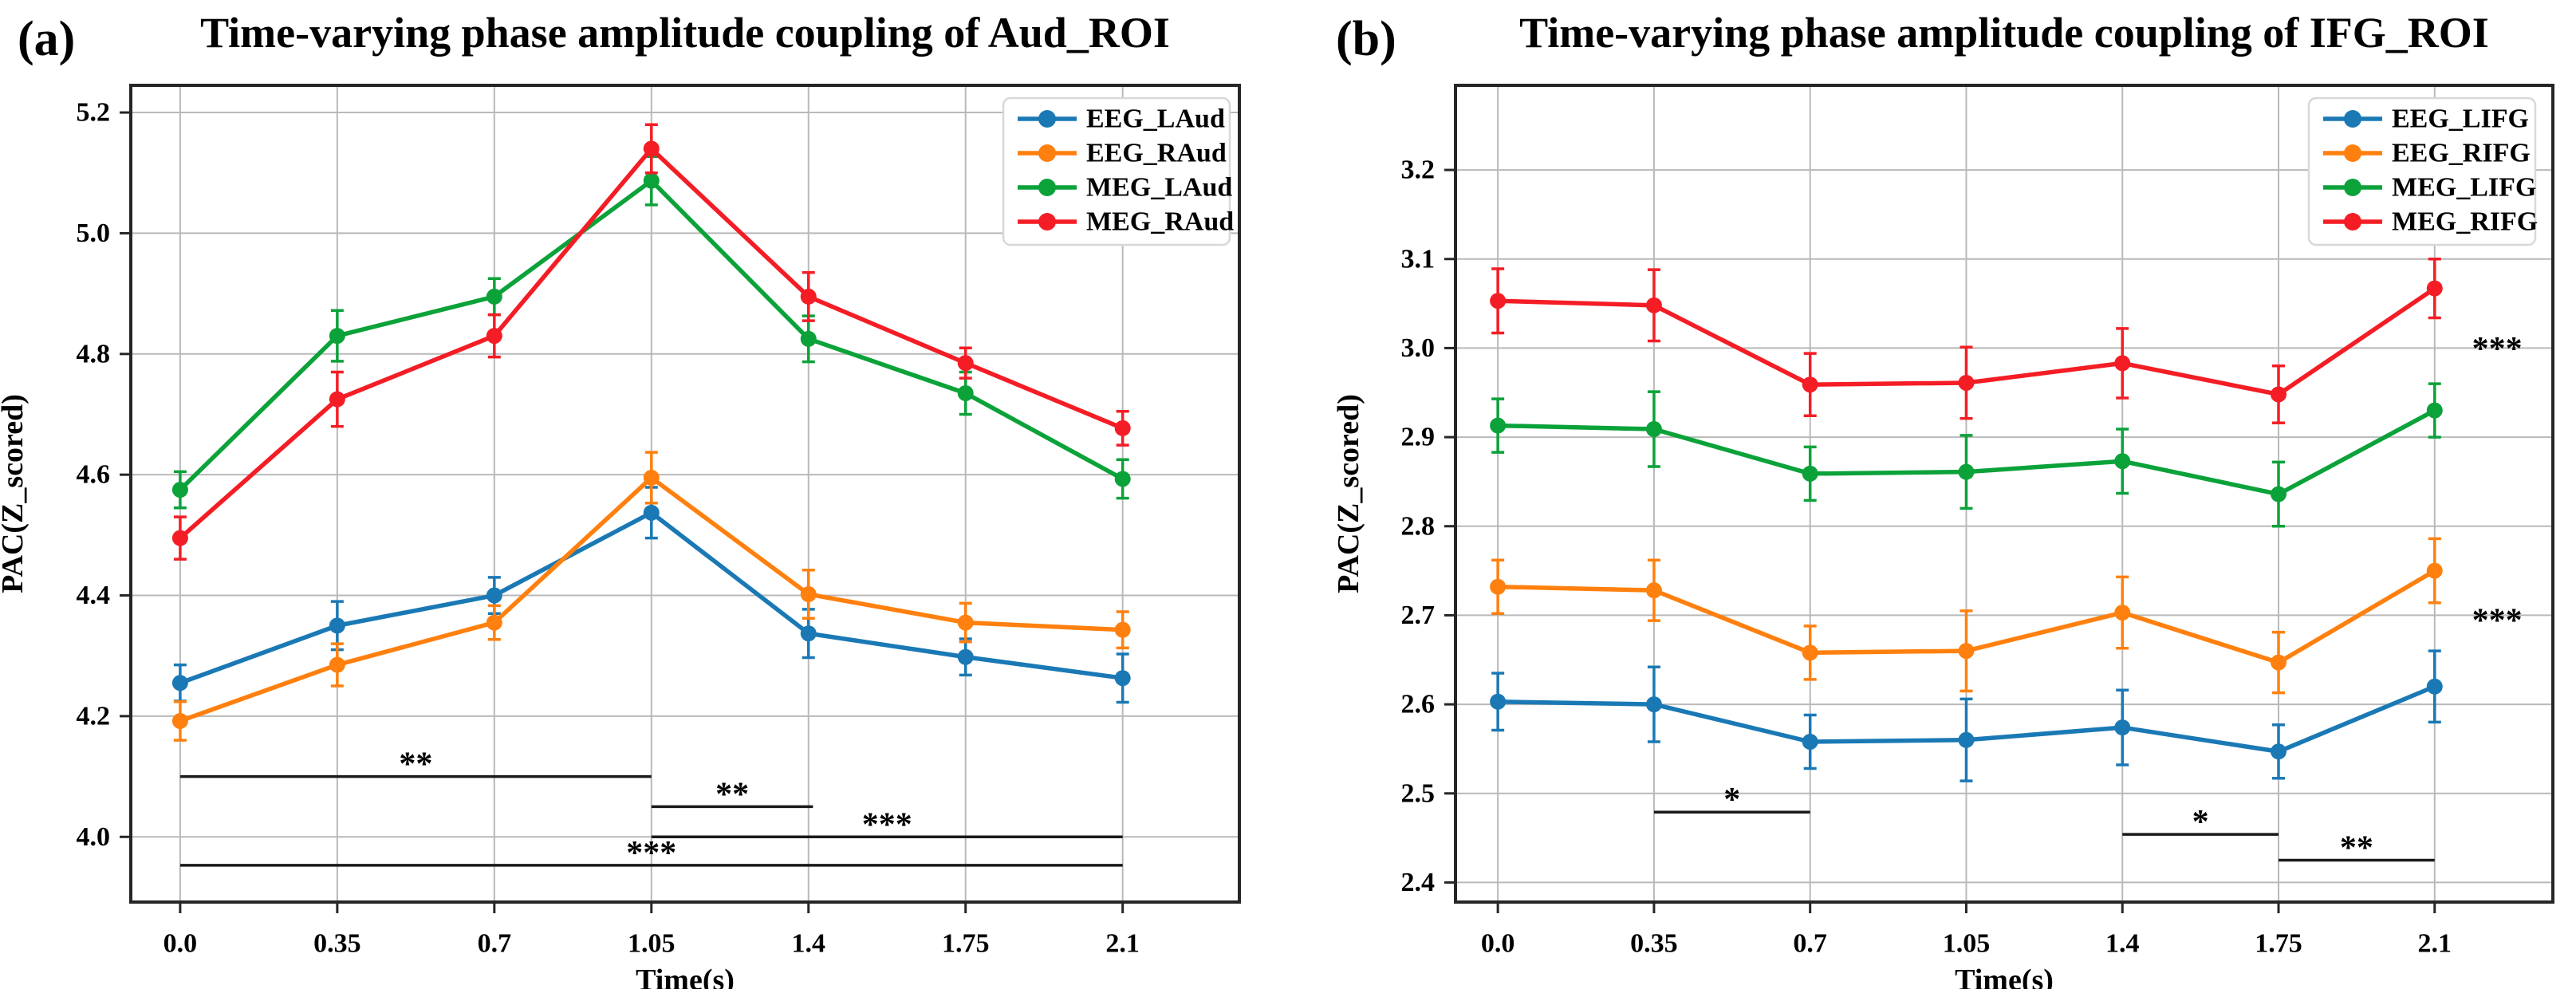 The height and width of the screenshot is (989, 2576). Describe the element at coordinates (94, 234) in the screenshot. I see `y-tick-label: 5.0` at that location.